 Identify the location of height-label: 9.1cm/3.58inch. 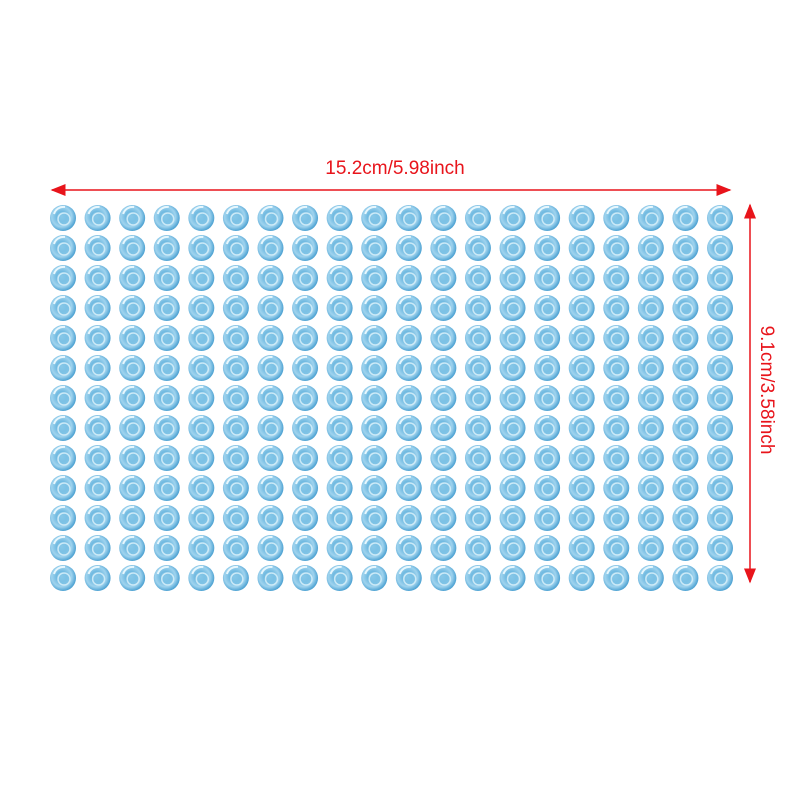
(766, 390).